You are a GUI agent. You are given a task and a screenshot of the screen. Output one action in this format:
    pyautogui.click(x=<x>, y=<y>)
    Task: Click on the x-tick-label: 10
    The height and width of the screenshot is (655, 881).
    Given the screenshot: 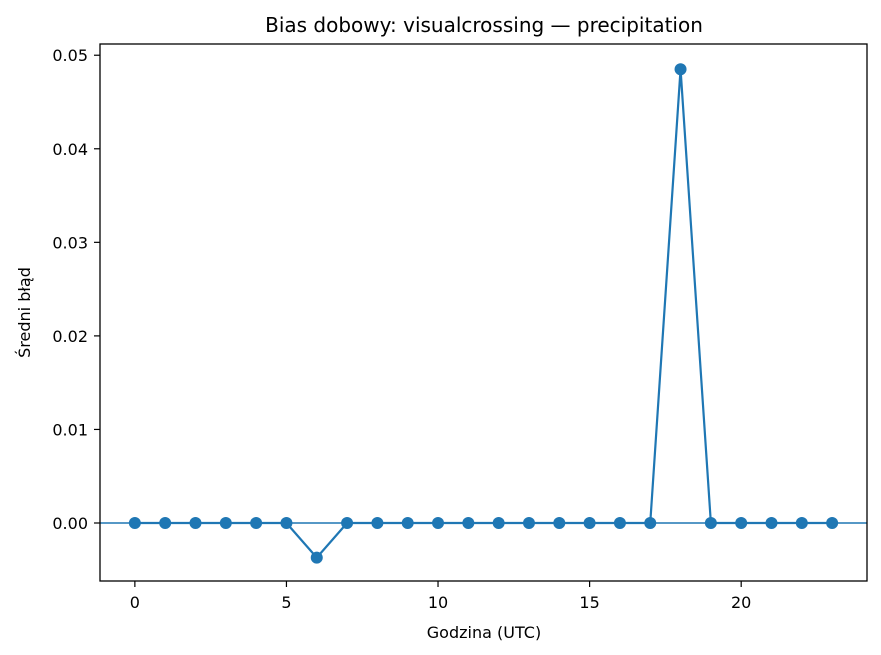 What is the action you would take?
    pyautogui.click(x=438, y=602)
    